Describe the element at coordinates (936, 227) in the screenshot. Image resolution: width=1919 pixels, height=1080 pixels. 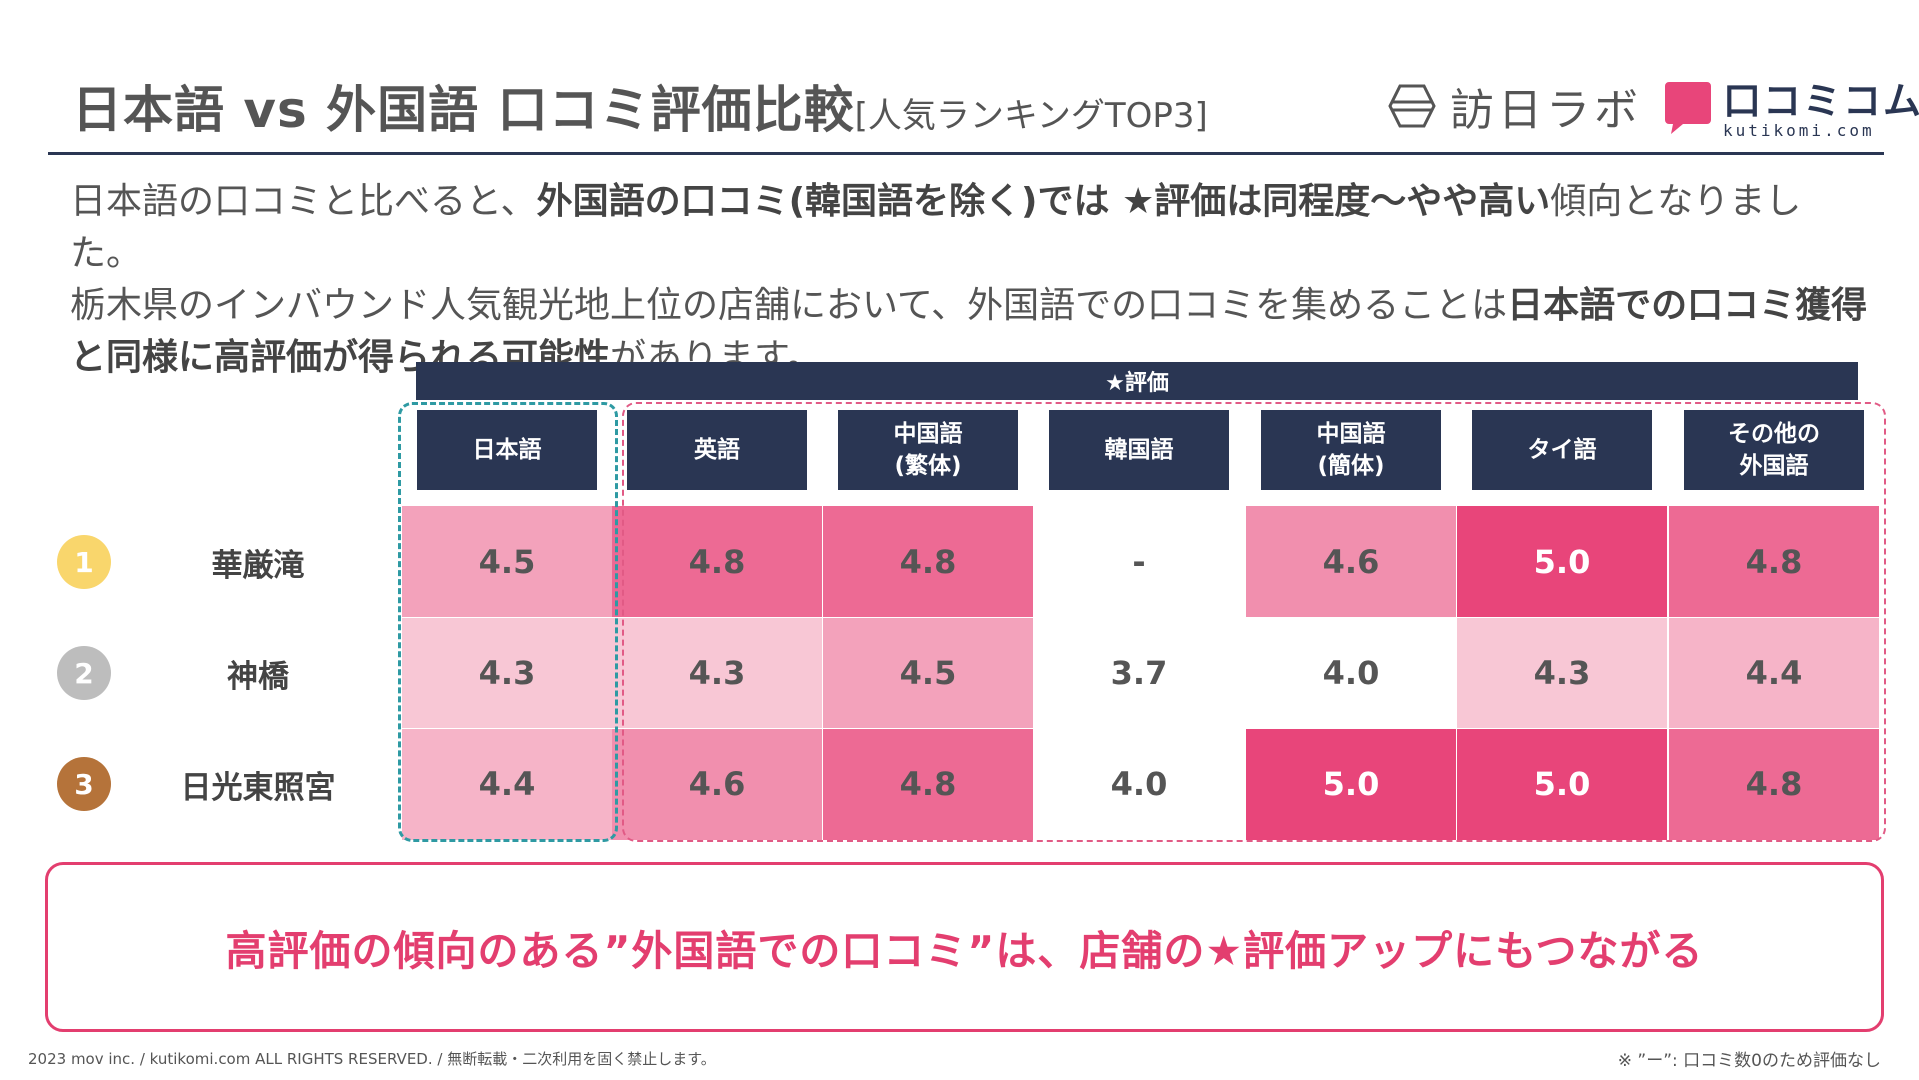
I see `intro-text-2: 傾向となりました。` at that location.